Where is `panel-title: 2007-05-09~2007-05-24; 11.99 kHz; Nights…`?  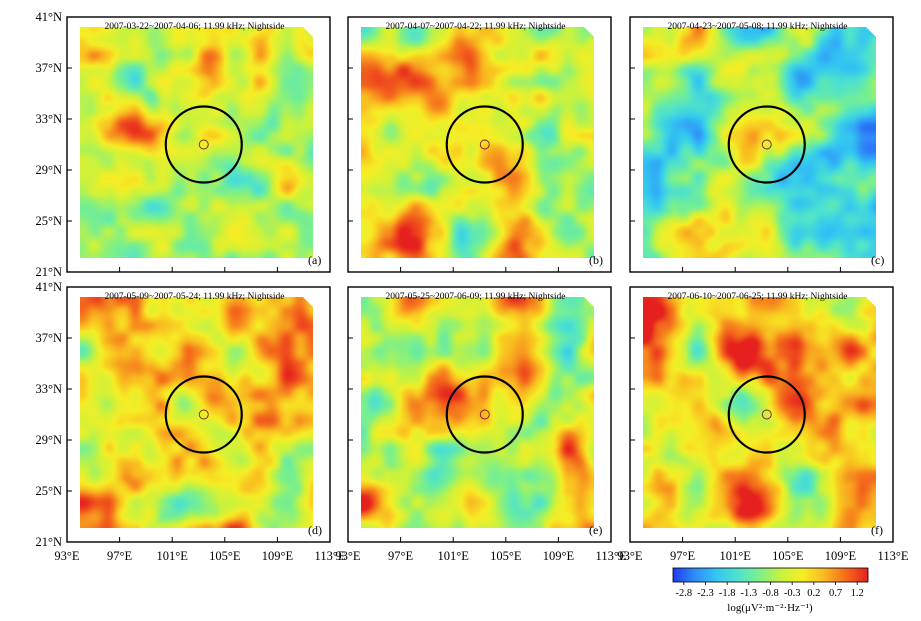
panel-title: 2007-05-09~2007-05-24; 11.99 kHz; Nights… is located at coordinates (195, 297).